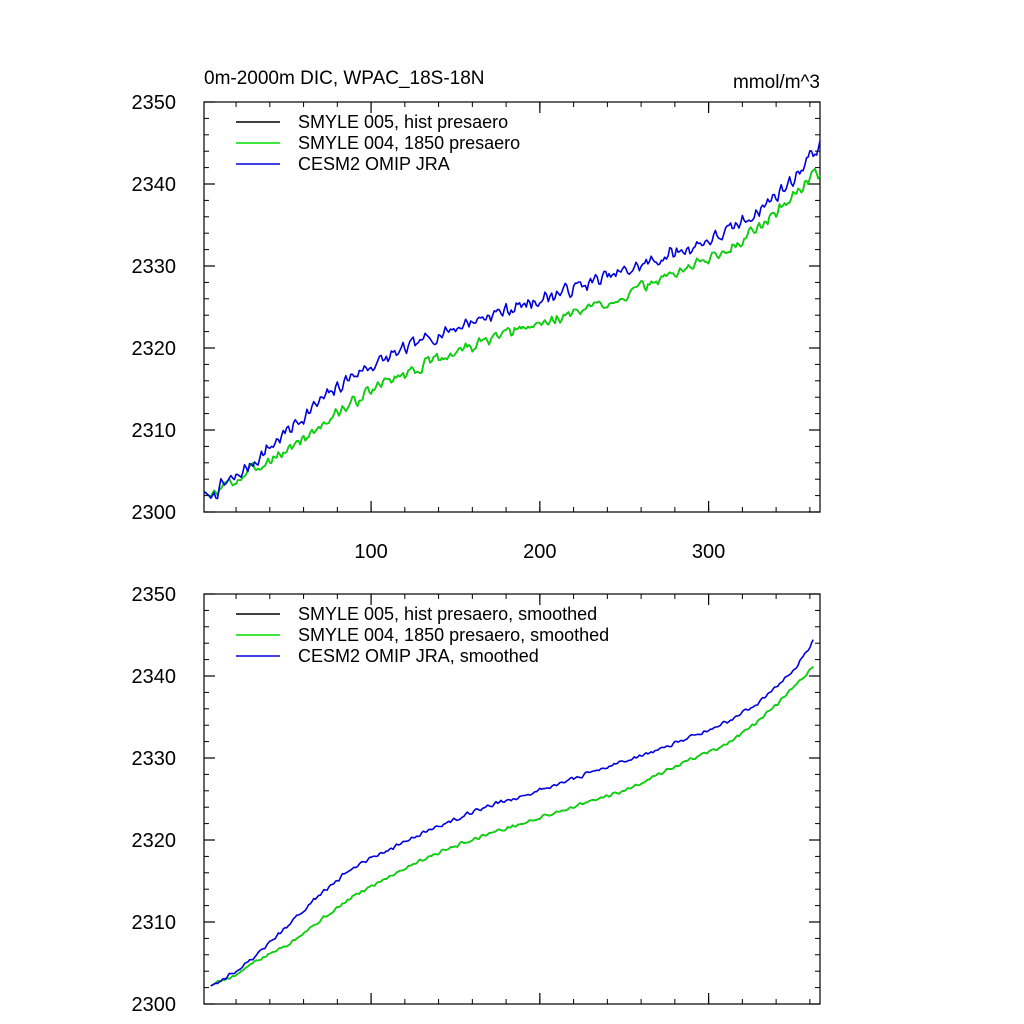 The width and height of the screenshot is (1024, 1024). What do you see at coordinates (374, 164) in the screenshot?
I see `legend-label: CESM2 OMIP JRA` at bounding box center [374, 164].